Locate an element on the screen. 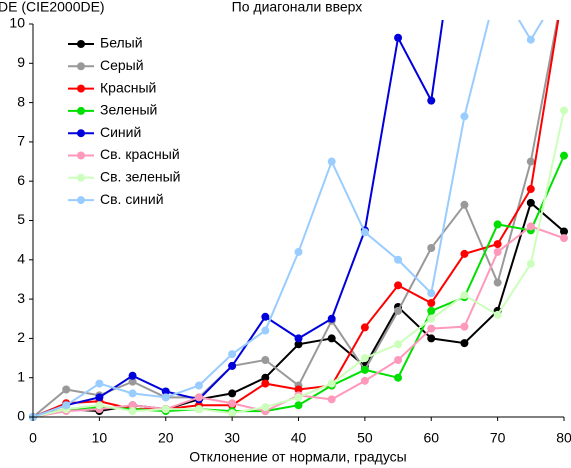  legend-label: Серый is located at coordinates (122, 65).